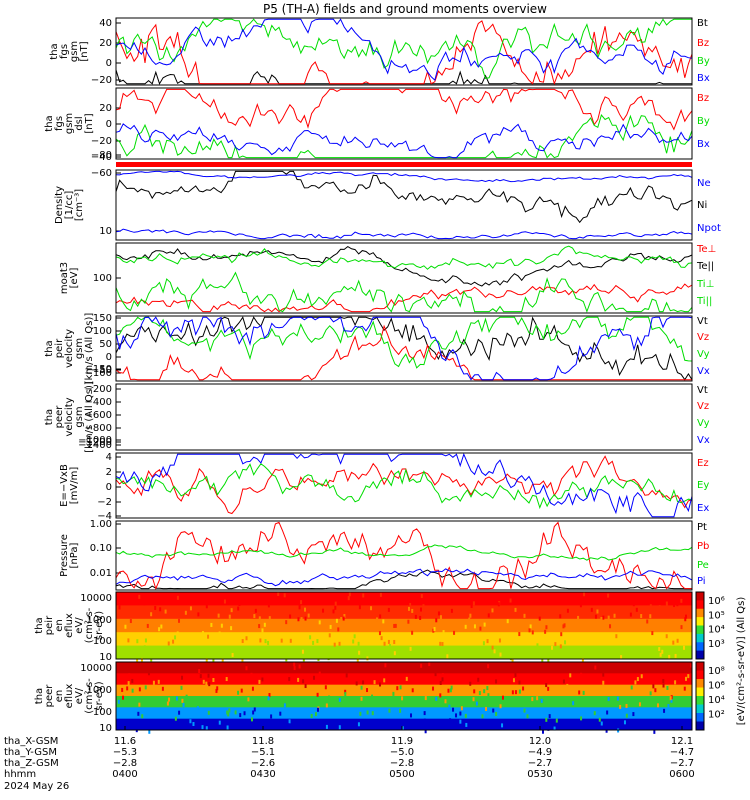 This screenshot has height=800, width=750. I want to click on panel-frame, so click(404, 123).